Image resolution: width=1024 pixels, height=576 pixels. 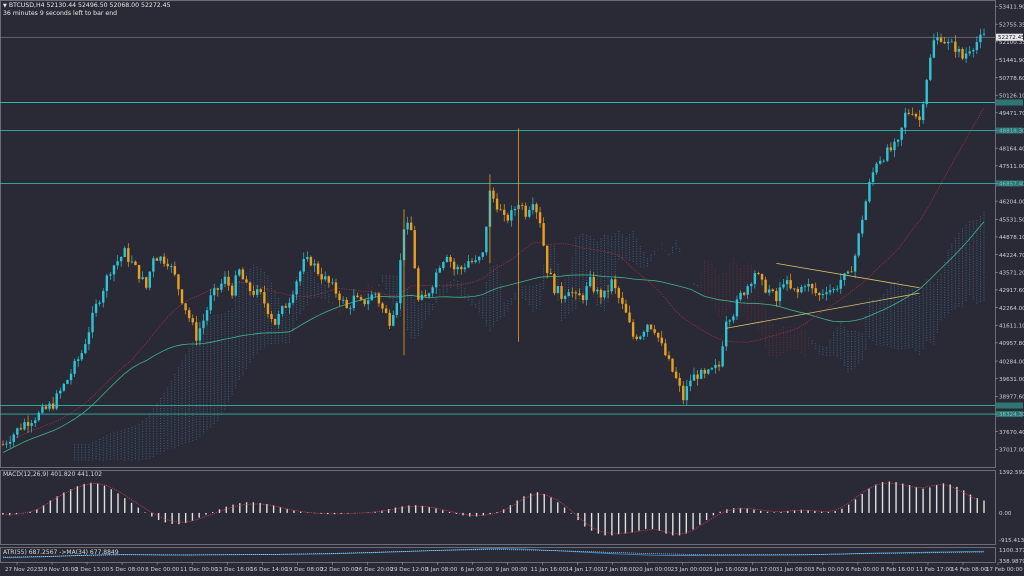 I want to click on atr-pane, so click(x=493, y=553).